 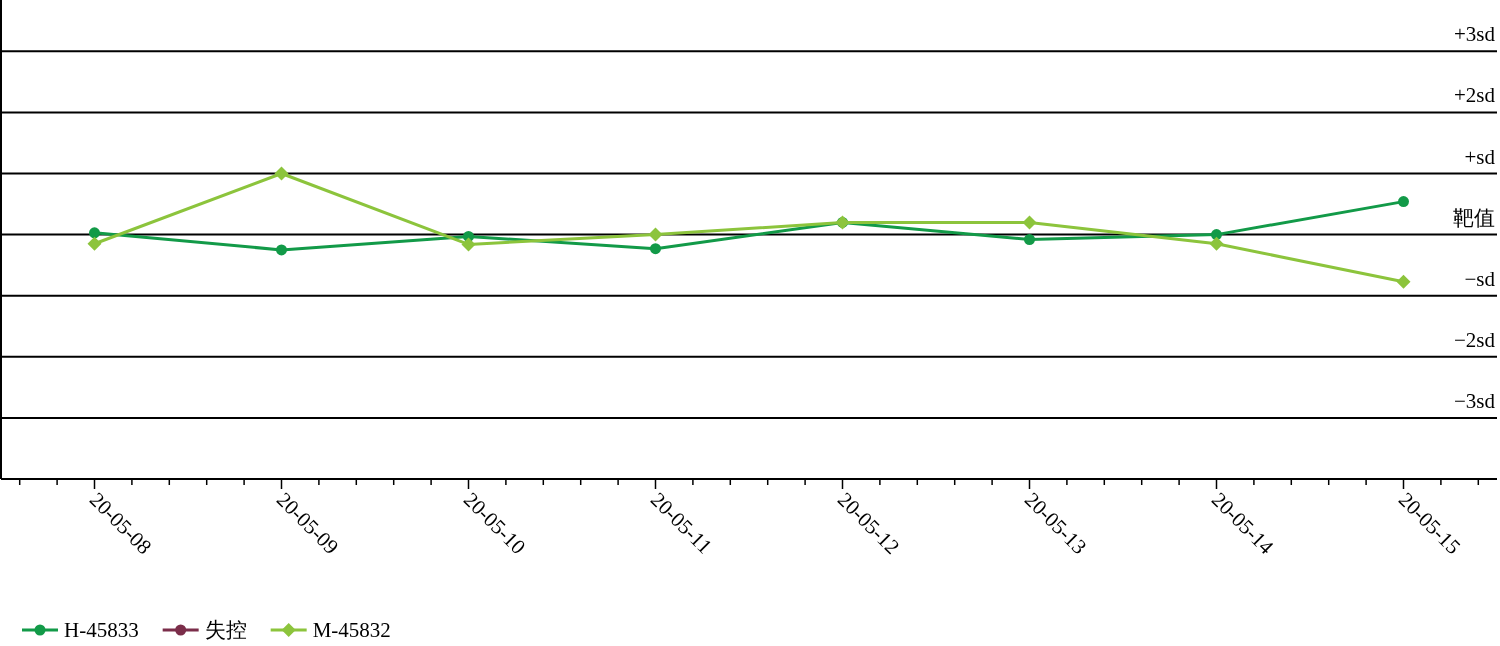 I want to click on ref-line-label: −2sd, so click(x=1474, y=339).